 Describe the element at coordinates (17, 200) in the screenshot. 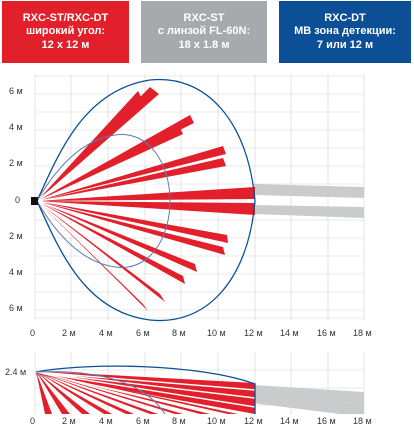

I see `y-tick-0: 0` at that location.